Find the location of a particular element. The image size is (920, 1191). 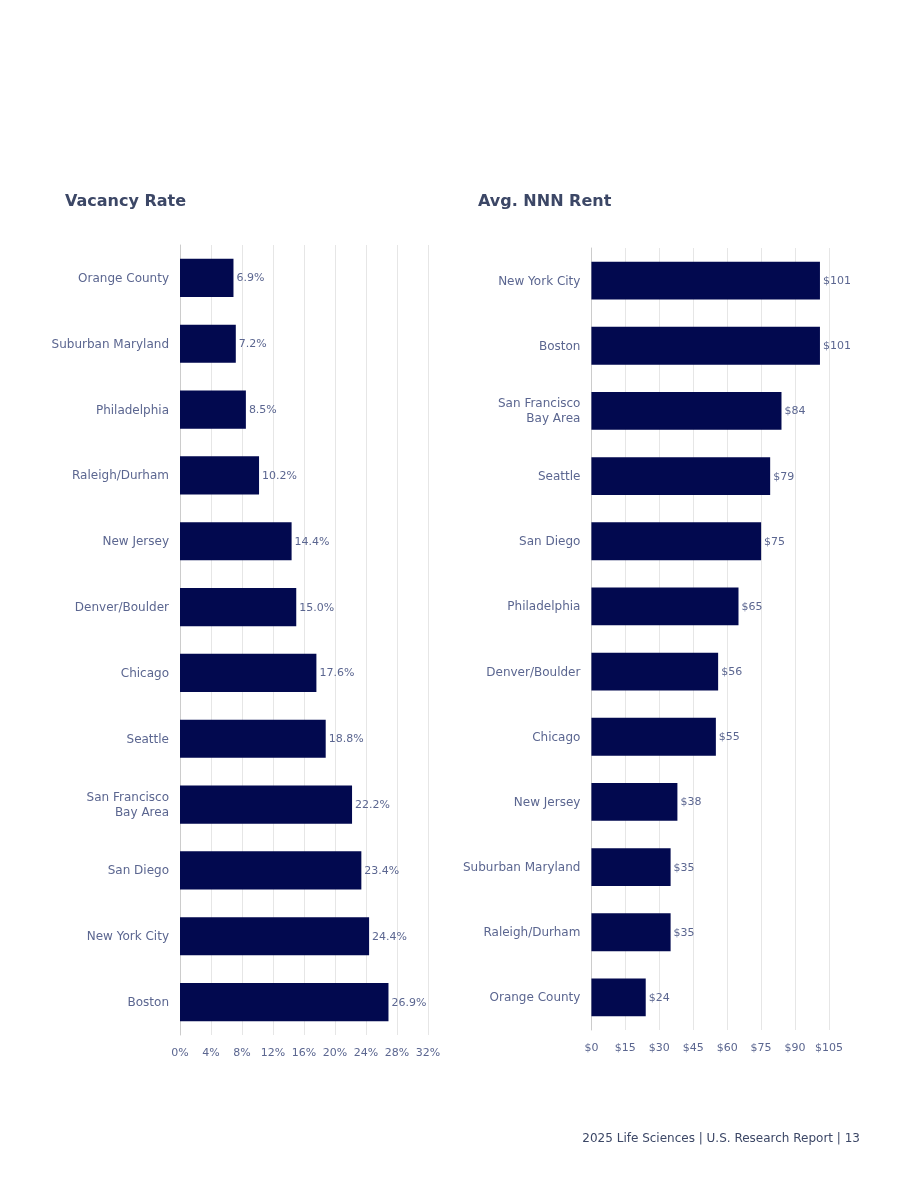

data-label: 18.8% is located at coordinates (346, 739).